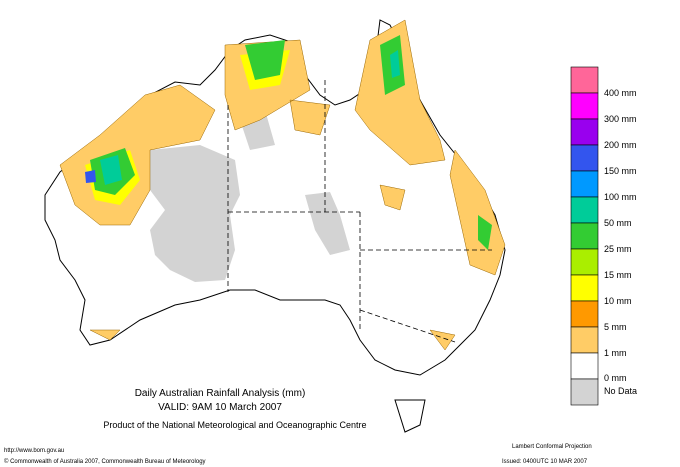  Describe the element at coordinates (618, 249) in the screenshot. I see `legend-label: 25 mm` at that location.